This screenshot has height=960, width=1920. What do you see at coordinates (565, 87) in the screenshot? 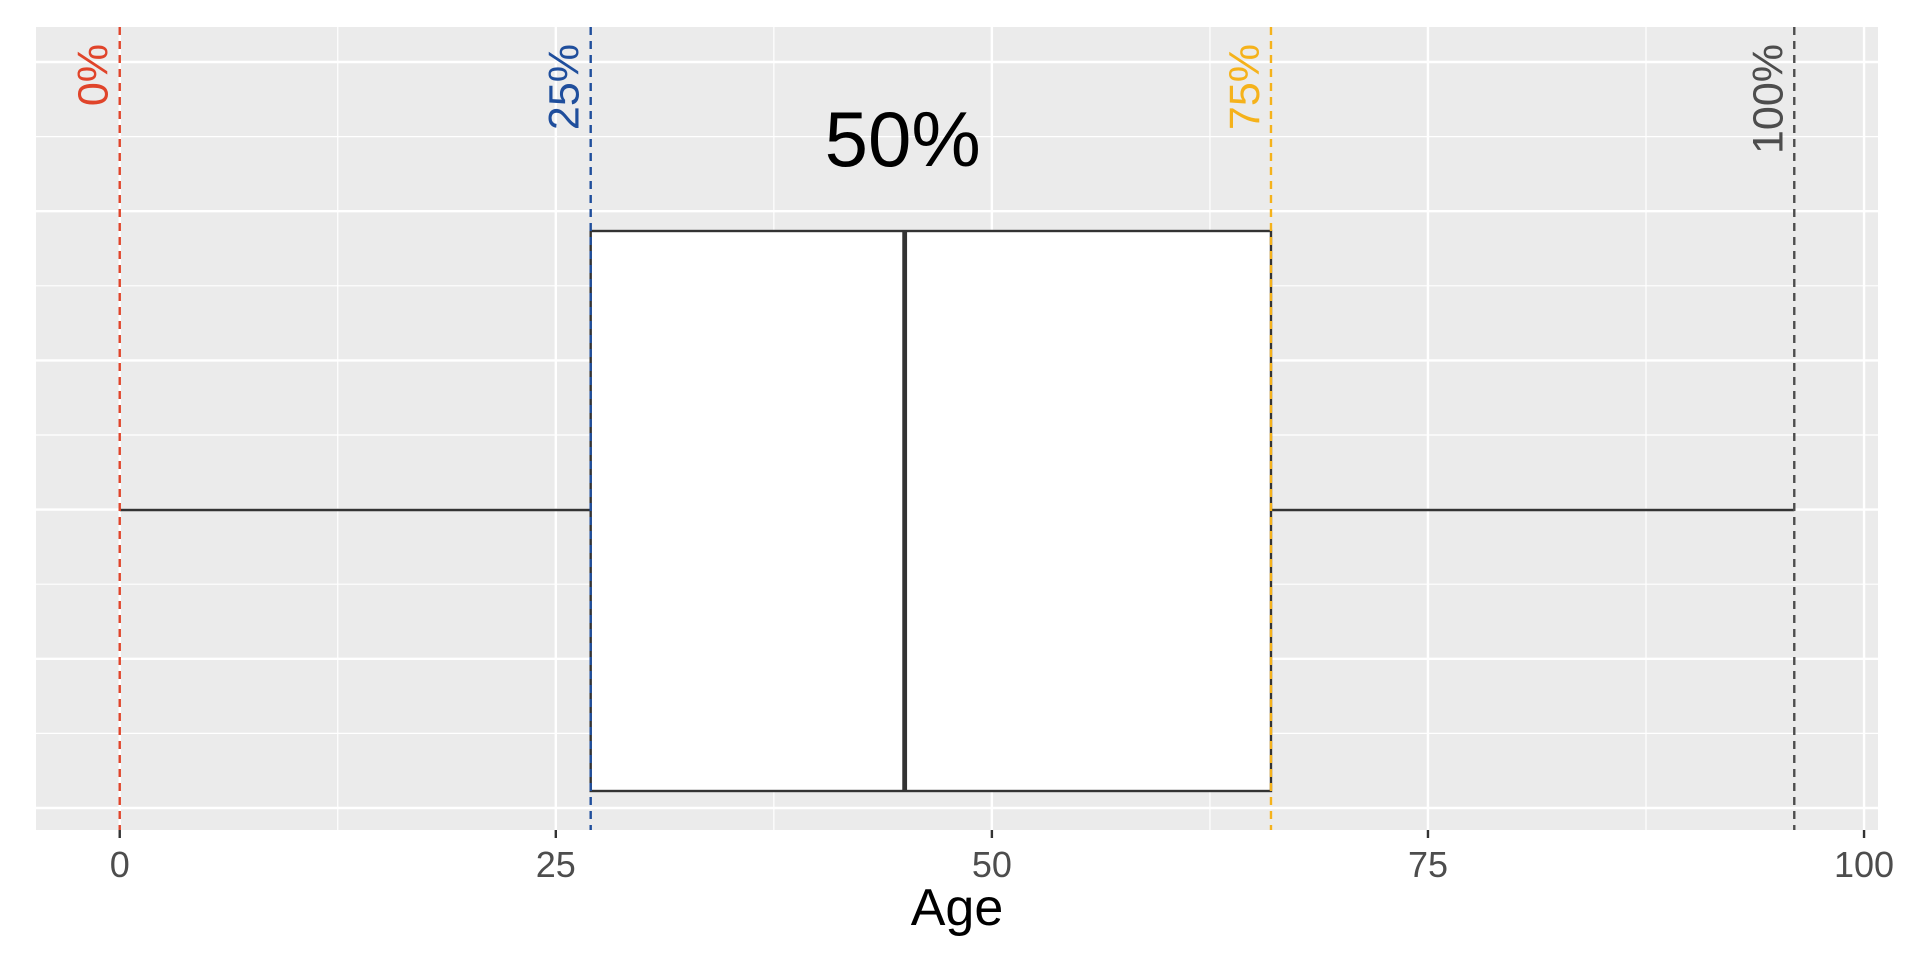
I see `quantile-label: 25%` at bounding box center [565, 87].